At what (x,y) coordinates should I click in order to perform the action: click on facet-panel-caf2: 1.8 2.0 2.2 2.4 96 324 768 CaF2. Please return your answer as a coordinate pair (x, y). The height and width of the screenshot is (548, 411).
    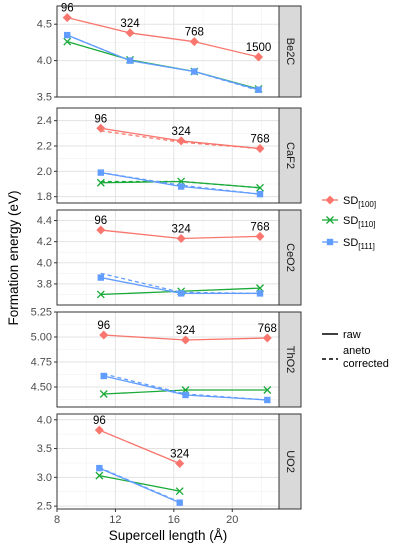
    Looking at the image, I should click on (169, 155).